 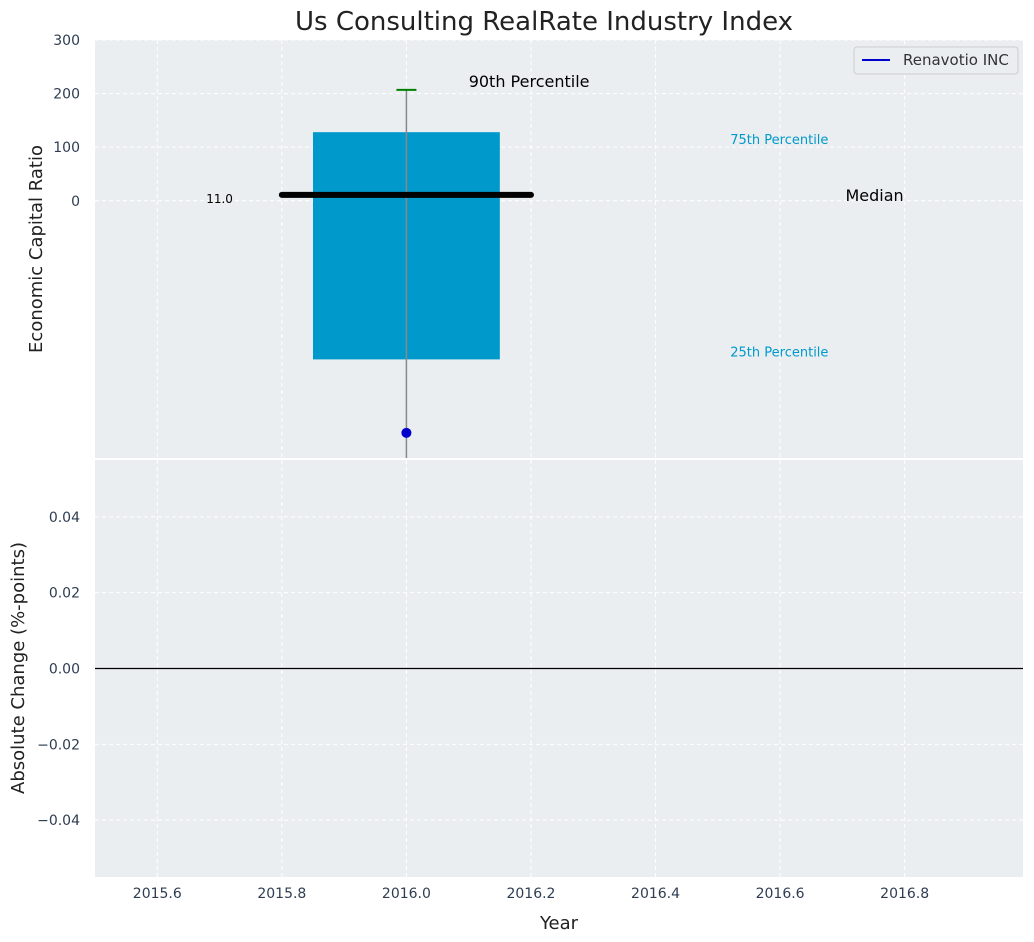 What do you see at coordinates (406, 894) in the screenshot?
I see `x-tick-label: 2016.0` at bounding box center [406, 894].